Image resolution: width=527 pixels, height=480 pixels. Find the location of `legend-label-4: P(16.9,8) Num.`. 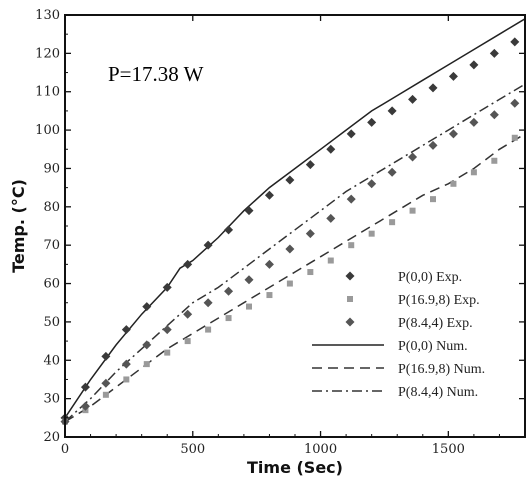

legend-label-4: P(16.9,8) Num. is located at coordinates (441, 369).